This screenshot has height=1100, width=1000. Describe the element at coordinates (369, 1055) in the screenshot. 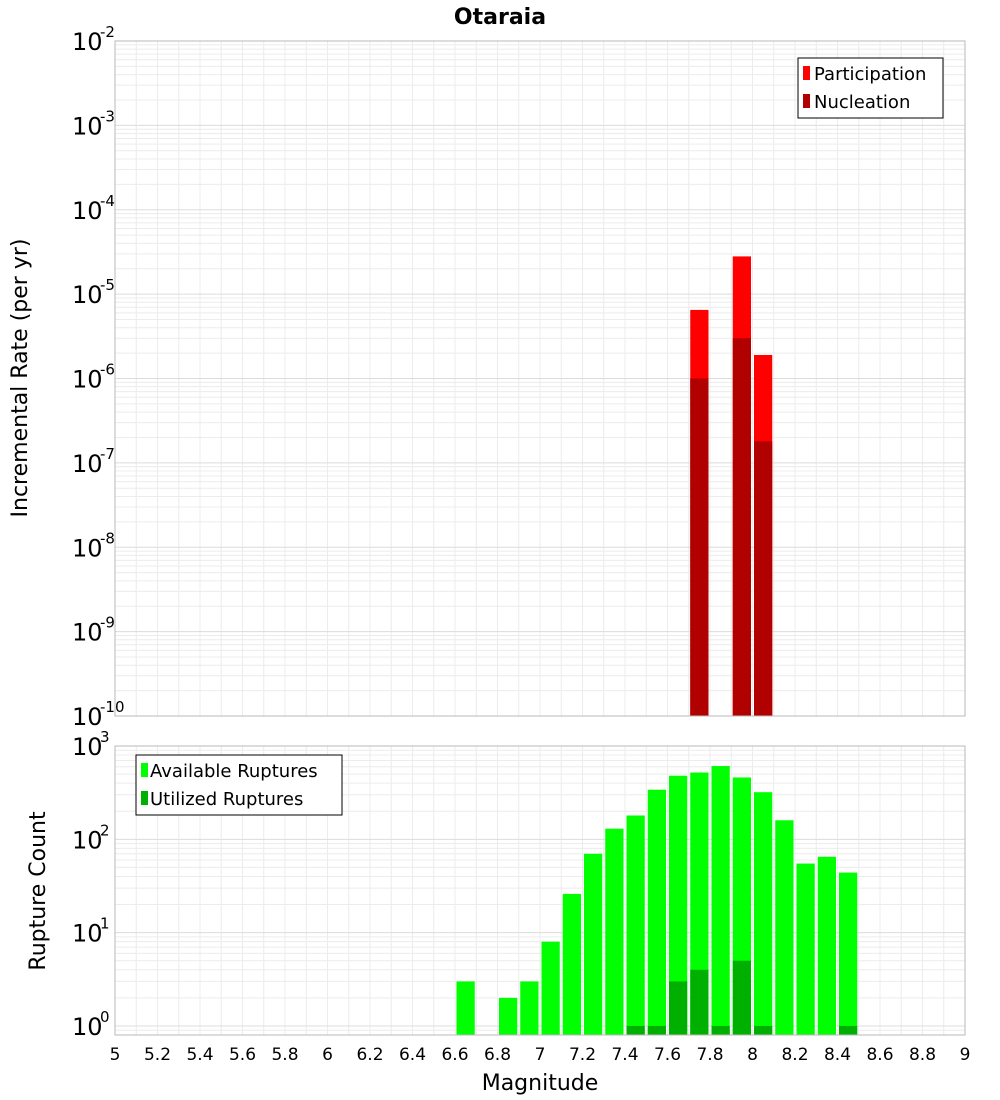

I see `x-tick-label: 6.2` at that location.